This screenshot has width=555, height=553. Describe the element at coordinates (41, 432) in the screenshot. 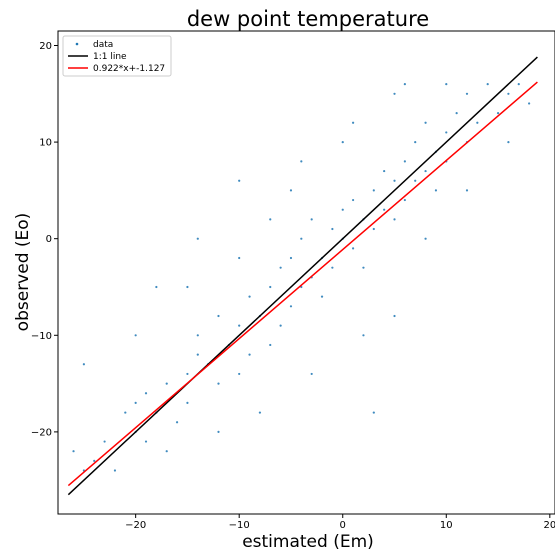

I see `y-tick-label: −20` at that location.